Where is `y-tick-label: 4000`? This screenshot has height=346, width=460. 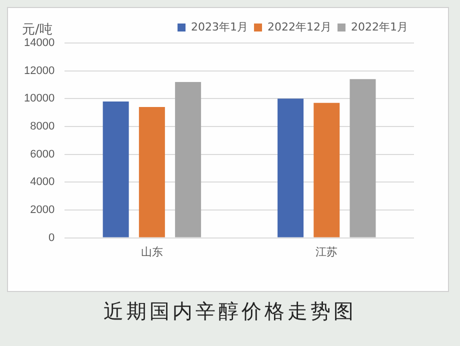 y-tick-label: 4000 is located at coordinates (42, 182).